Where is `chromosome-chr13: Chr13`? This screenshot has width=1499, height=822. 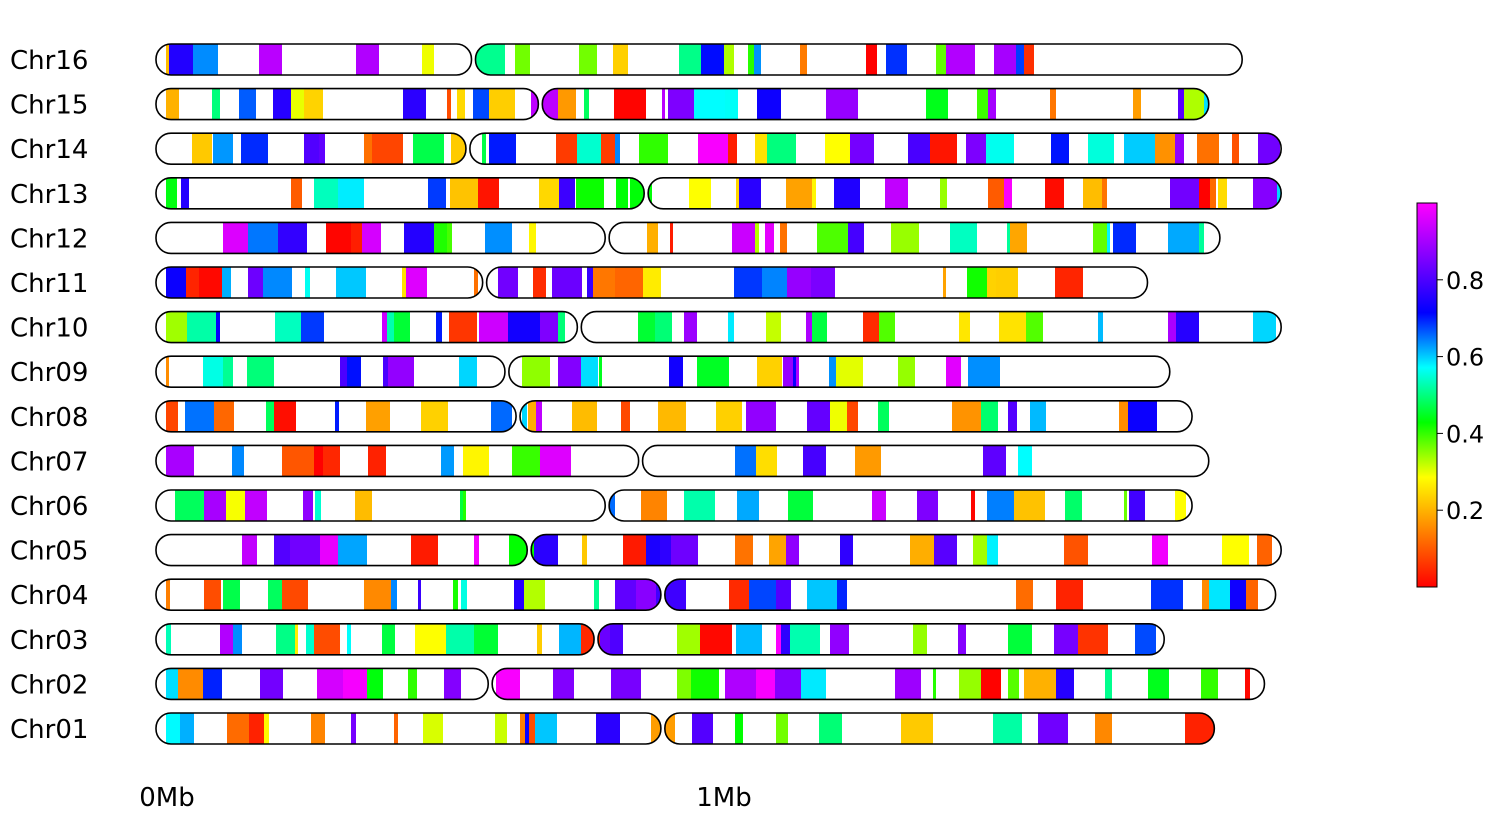 chromosome-chr13: Chr13 is located at coordinates (646, 193).